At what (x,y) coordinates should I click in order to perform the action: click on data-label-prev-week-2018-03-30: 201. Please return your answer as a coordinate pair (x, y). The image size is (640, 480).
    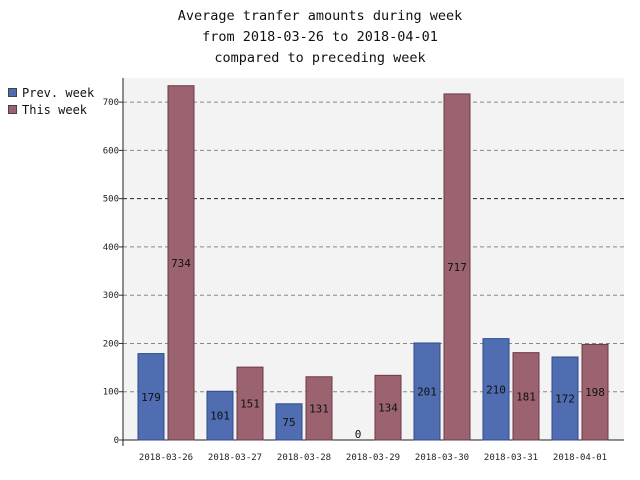
    Looking at the image, I should click on (427, 391).